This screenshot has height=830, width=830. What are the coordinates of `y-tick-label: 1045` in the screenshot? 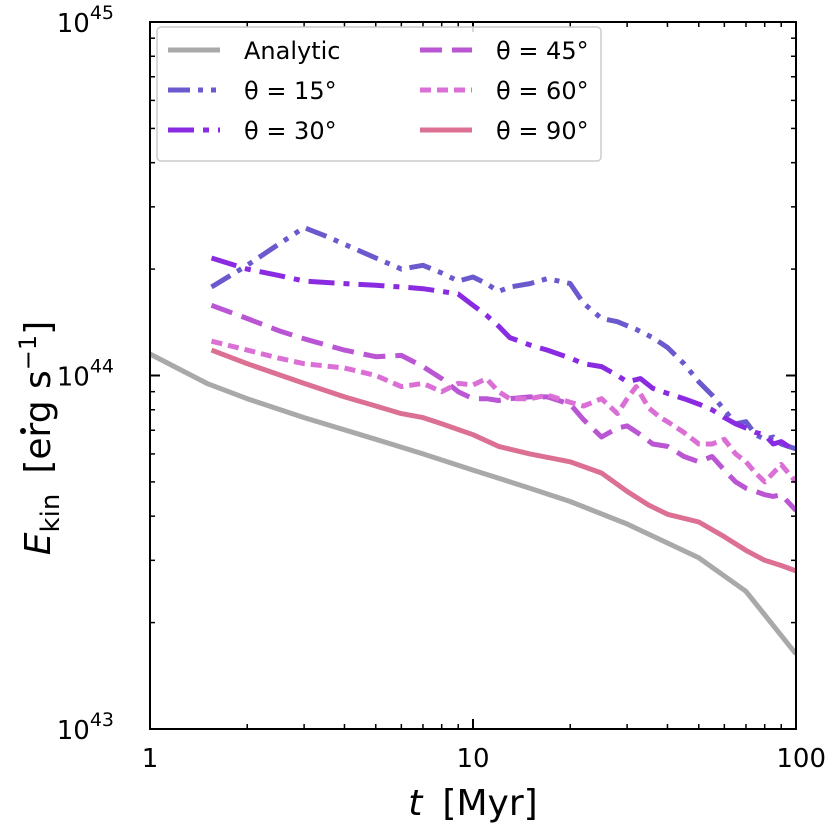 It's located at (85, 20).